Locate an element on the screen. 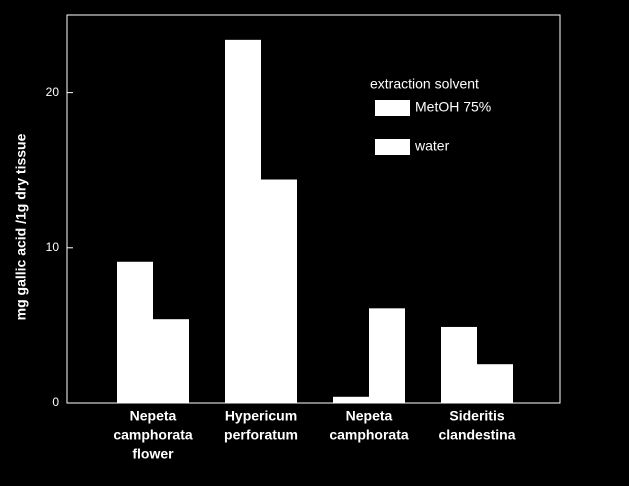 Image resolution: width=629 pixels, height=486 pixels. x-tick-label: clandestina is located at coordinates (476, 435).